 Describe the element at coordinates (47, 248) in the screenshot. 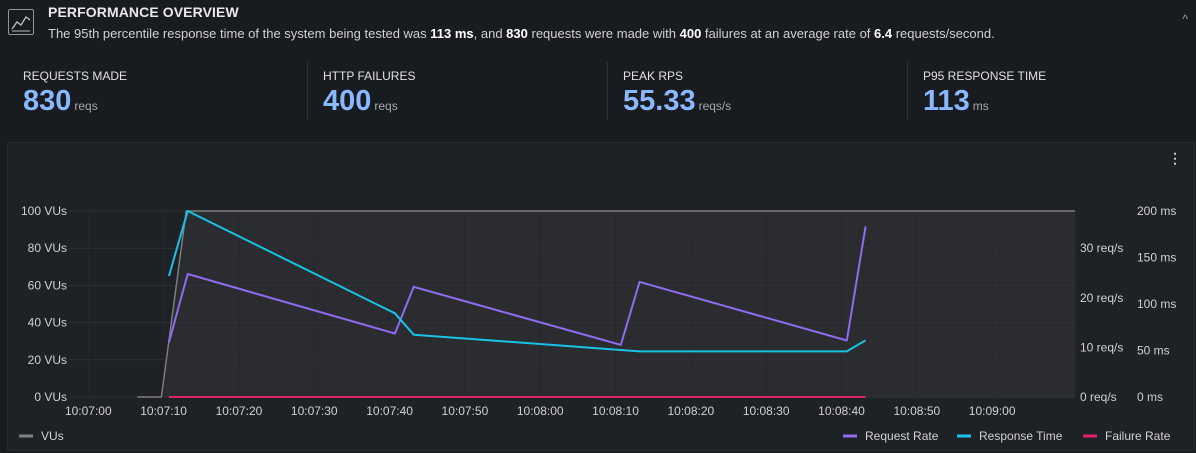

I see `y-tick-label: 80 VUs` at that location.